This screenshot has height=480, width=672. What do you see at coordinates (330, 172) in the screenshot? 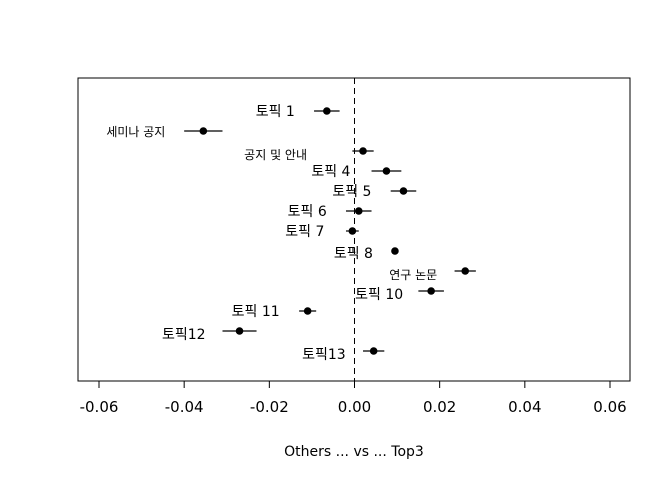
I see `point-label: 토픽 4` at bounding box center [330, 172].